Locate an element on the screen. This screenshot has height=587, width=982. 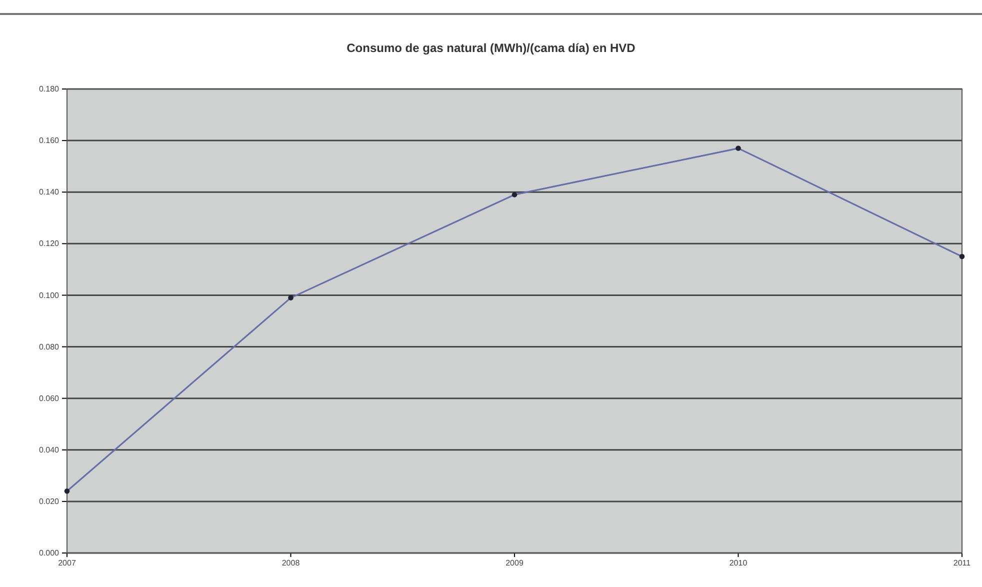
y-tick-label: 0.160 is located at coordinates (49, 141).